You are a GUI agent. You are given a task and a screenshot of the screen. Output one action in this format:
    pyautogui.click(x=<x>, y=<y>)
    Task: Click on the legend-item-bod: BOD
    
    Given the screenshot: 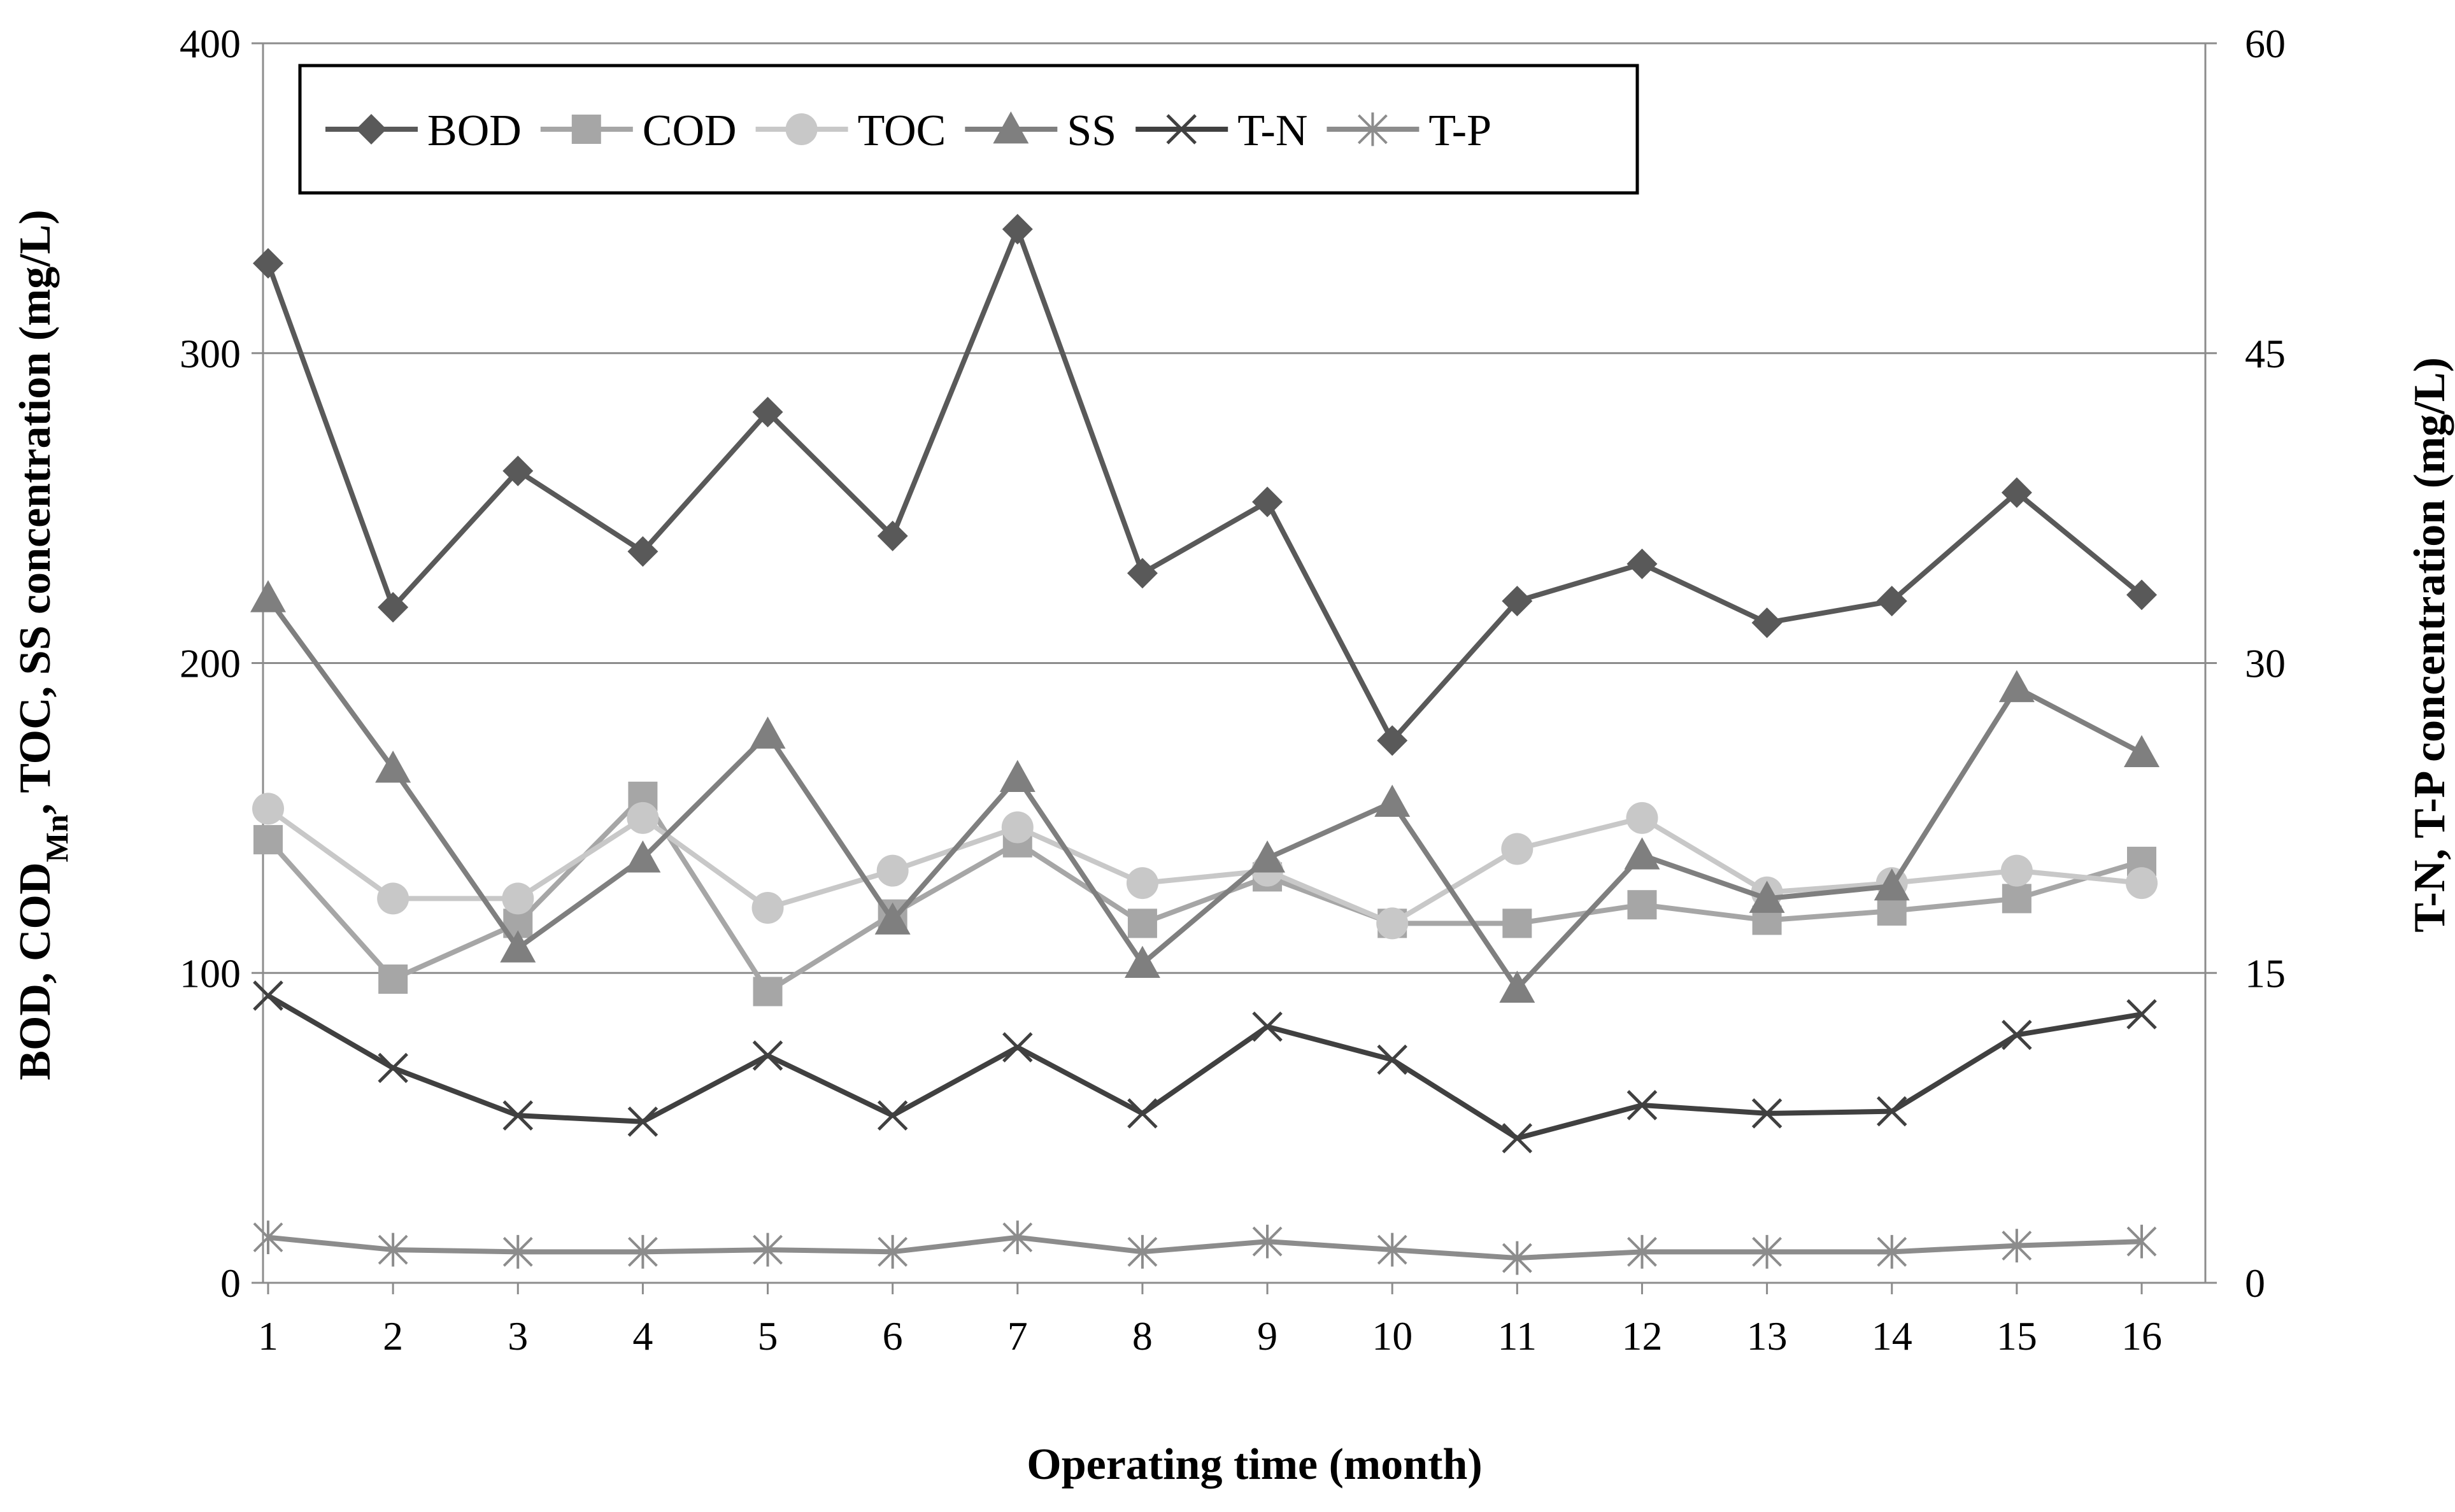 What is the action you would take?
    pyautogui.click(x=423, y=131)
    